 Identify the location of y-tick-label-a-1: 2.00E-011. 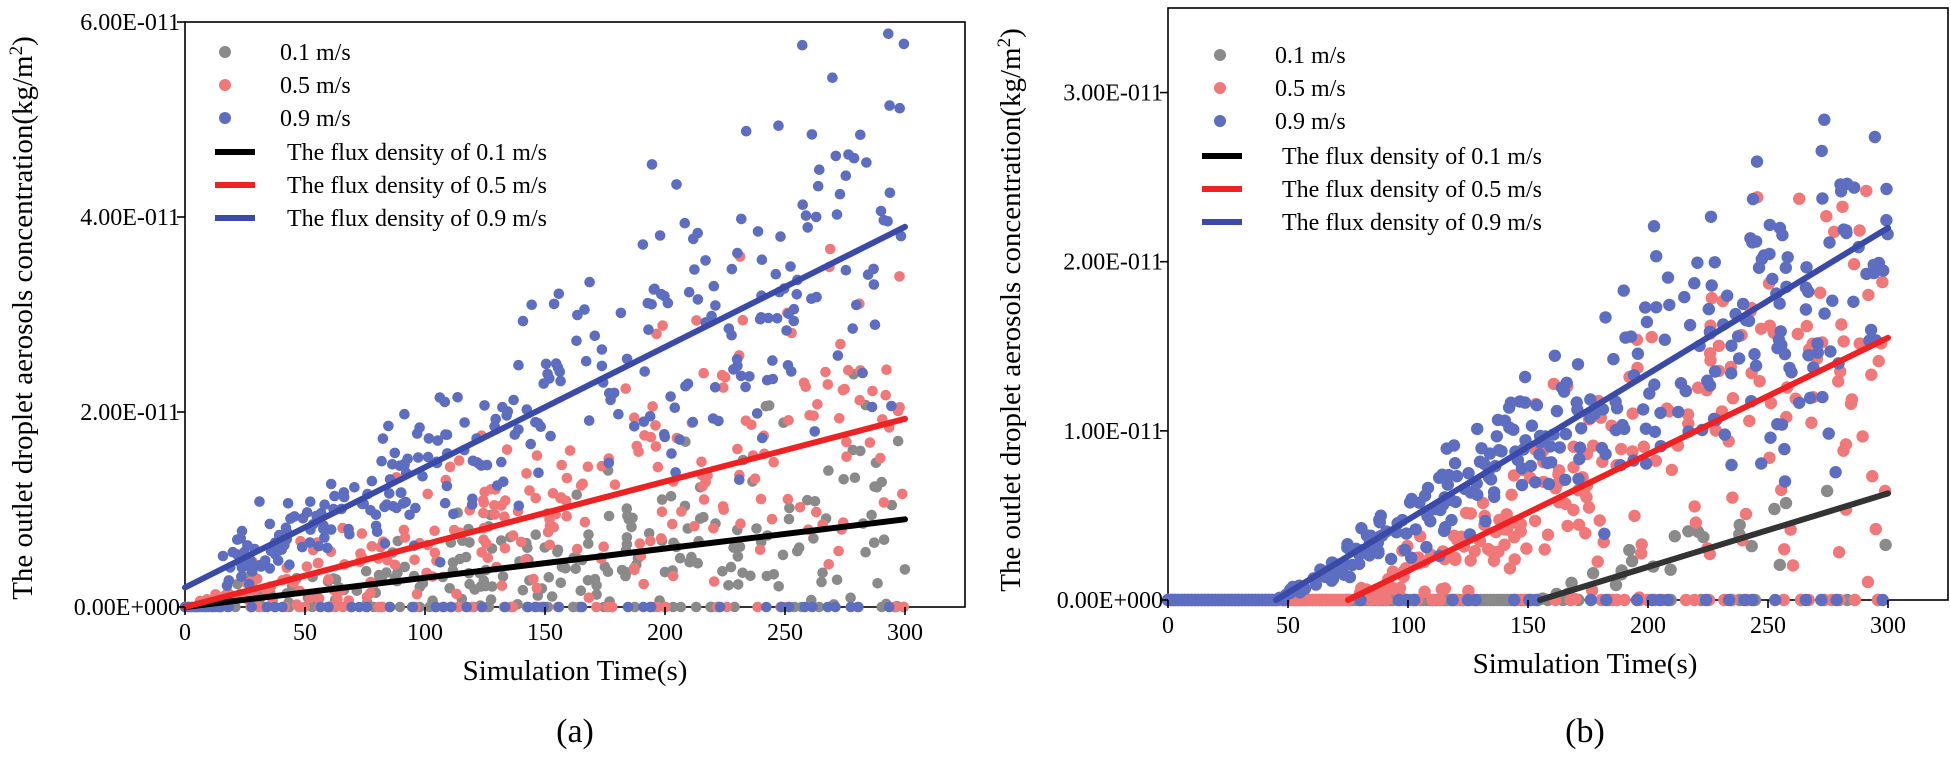
(130, 413).